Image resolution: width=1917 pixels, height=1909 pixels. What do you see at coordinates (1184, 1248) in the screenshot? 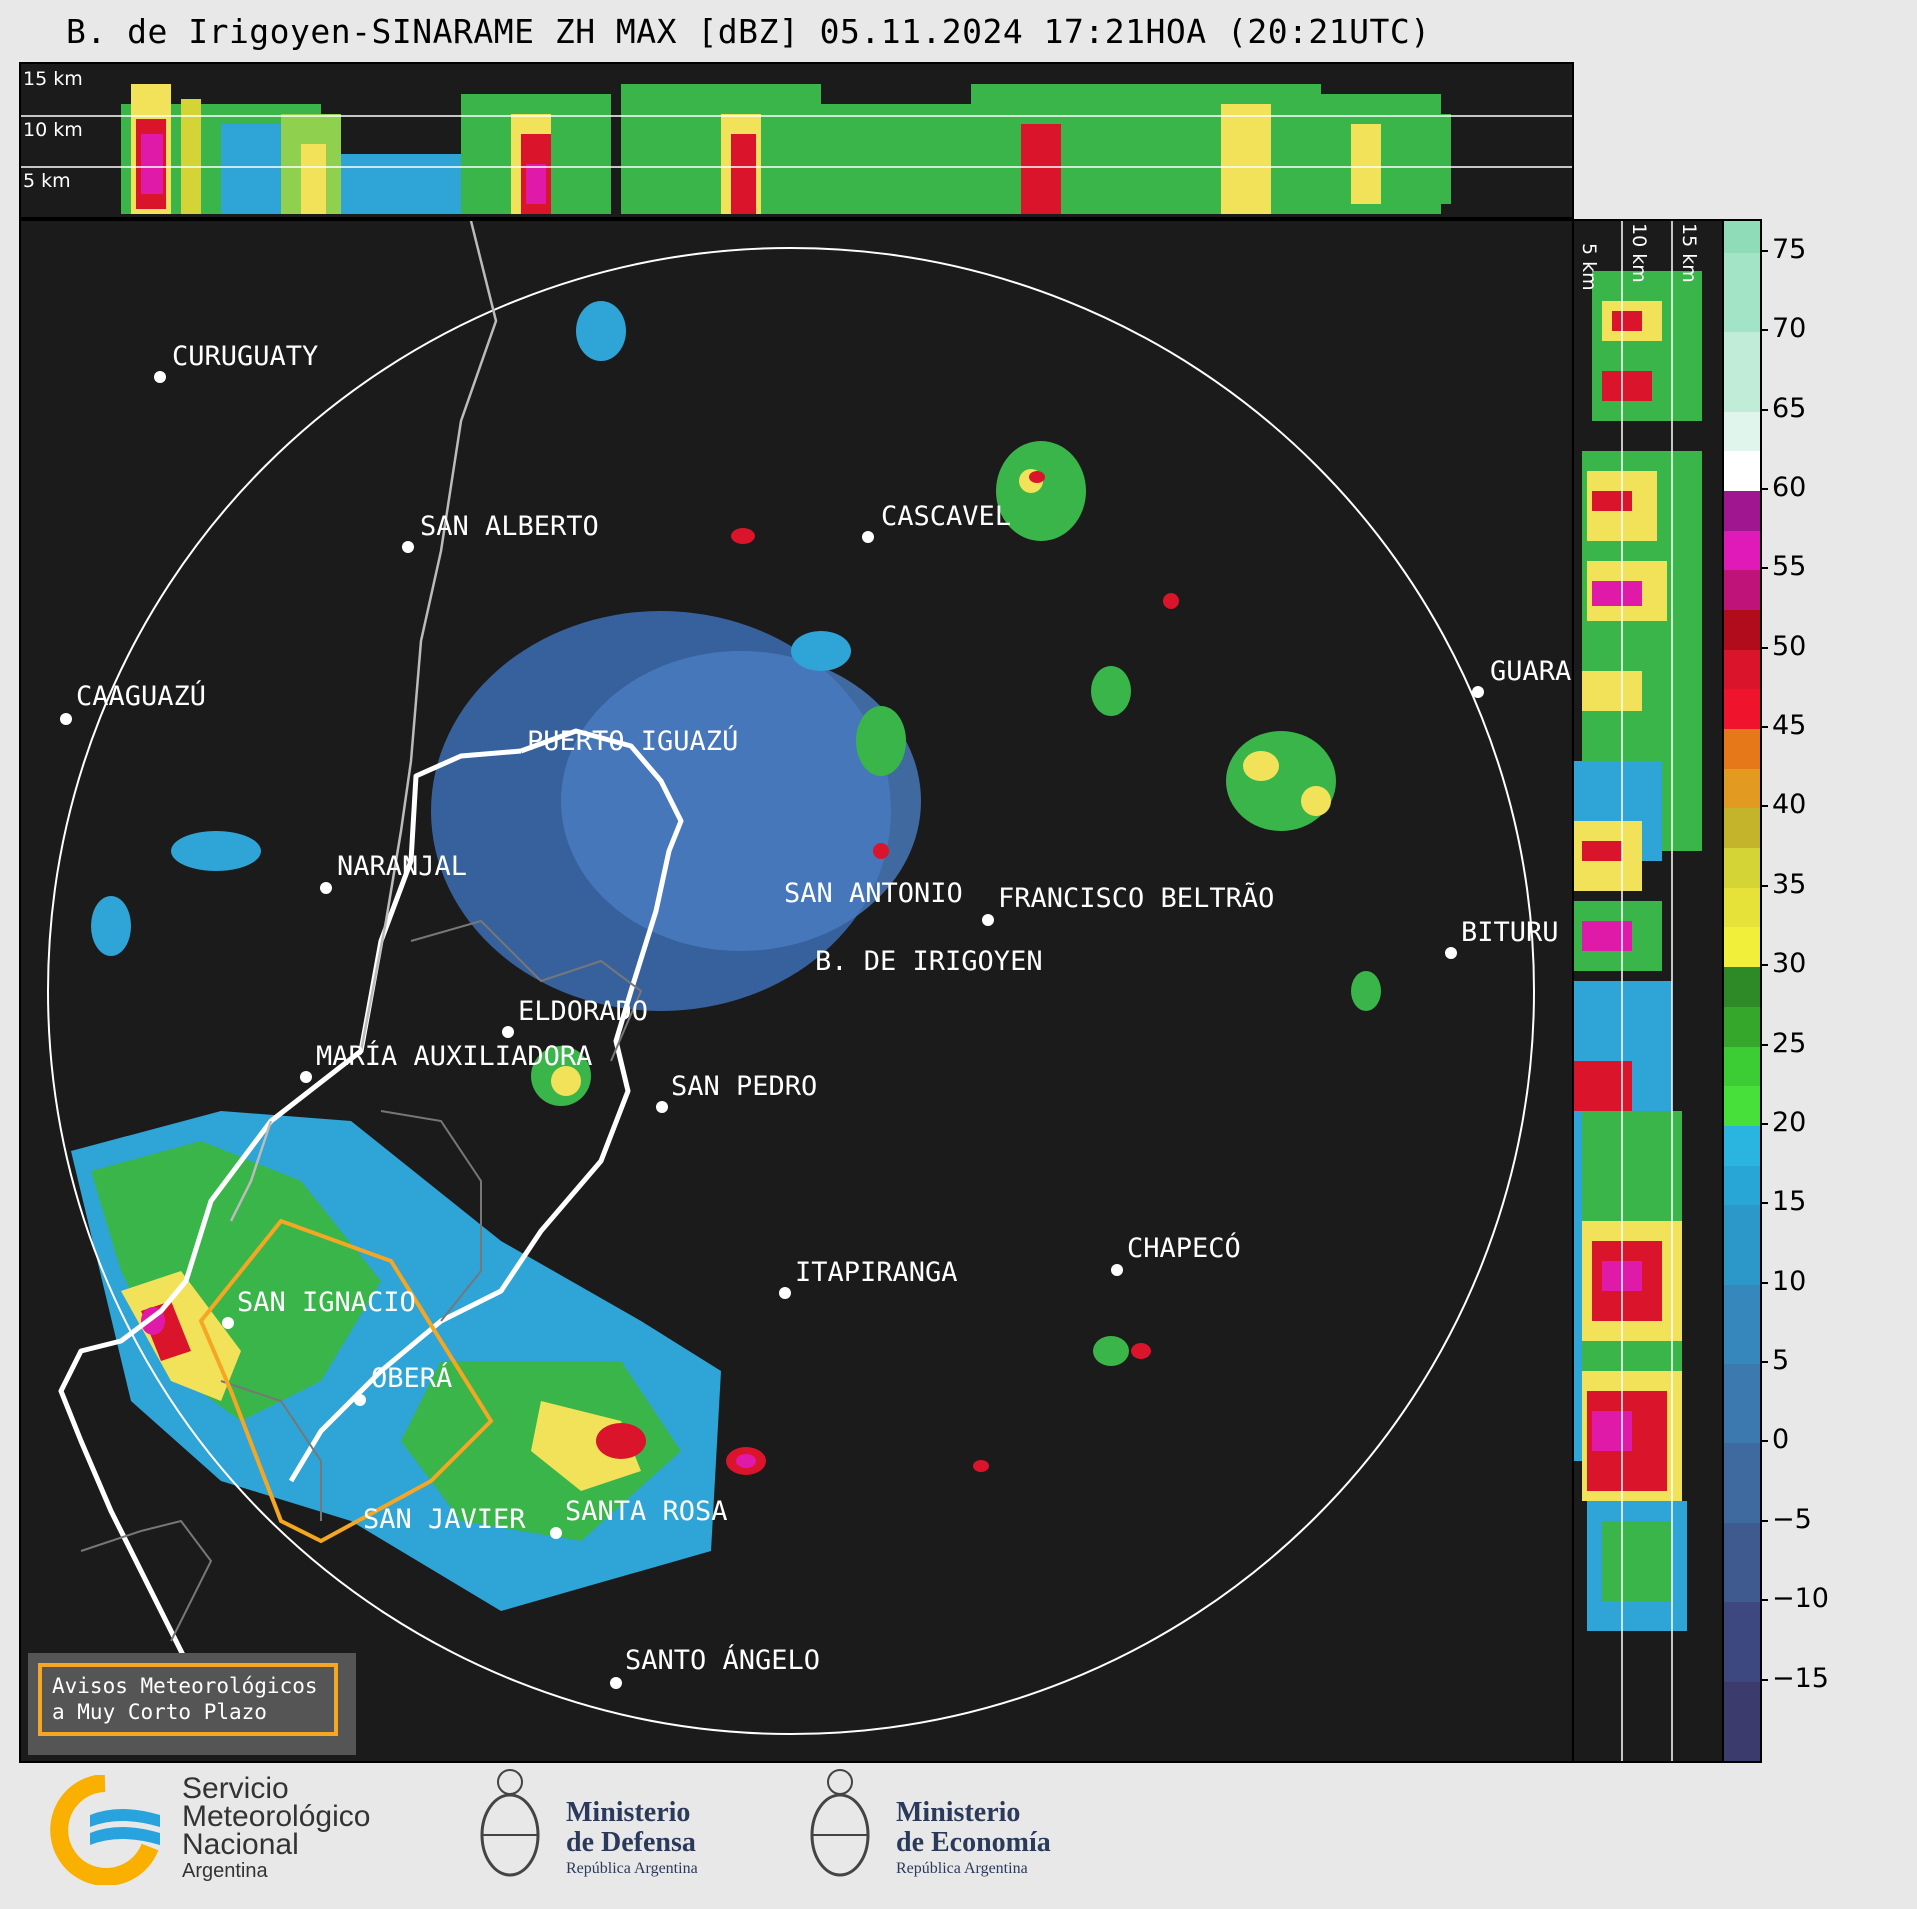
I see `city-label-chapeco: CHAPECÓ` at bounding box center [1184, 1248].